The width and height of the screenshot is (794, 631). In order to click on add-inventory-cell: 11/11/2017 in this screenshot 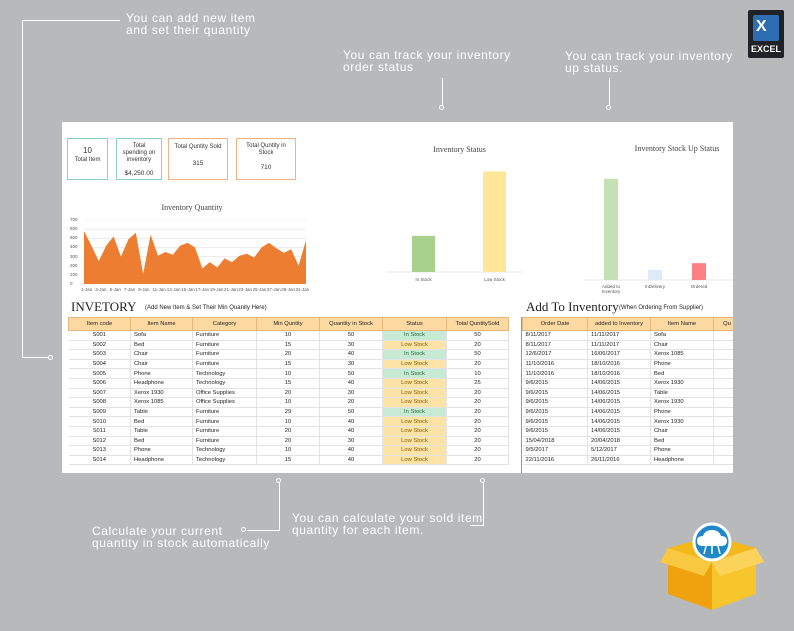, I will do `click(619, 345)`.